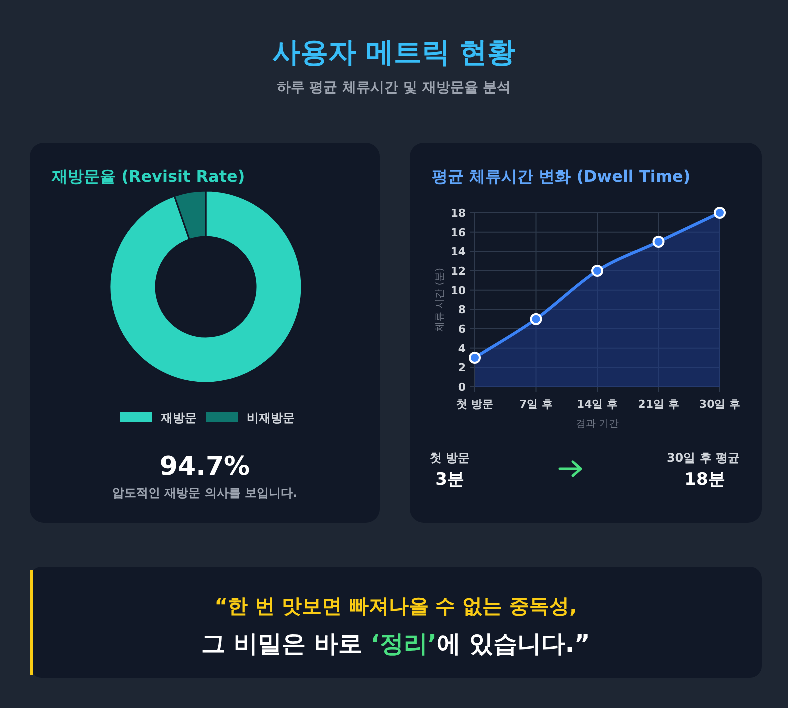  I want to click on y-tick-label: 4, so click(462, 349).